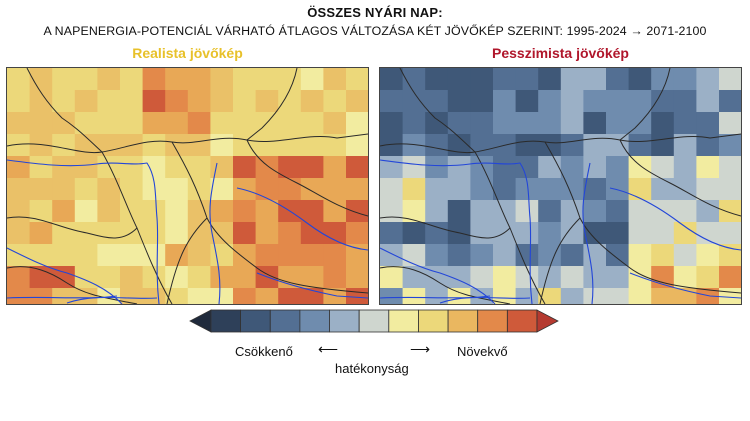 The height and width of the screenshot is (421, 750). I want to click on colorbar-min-arrow, so click(200, 321).